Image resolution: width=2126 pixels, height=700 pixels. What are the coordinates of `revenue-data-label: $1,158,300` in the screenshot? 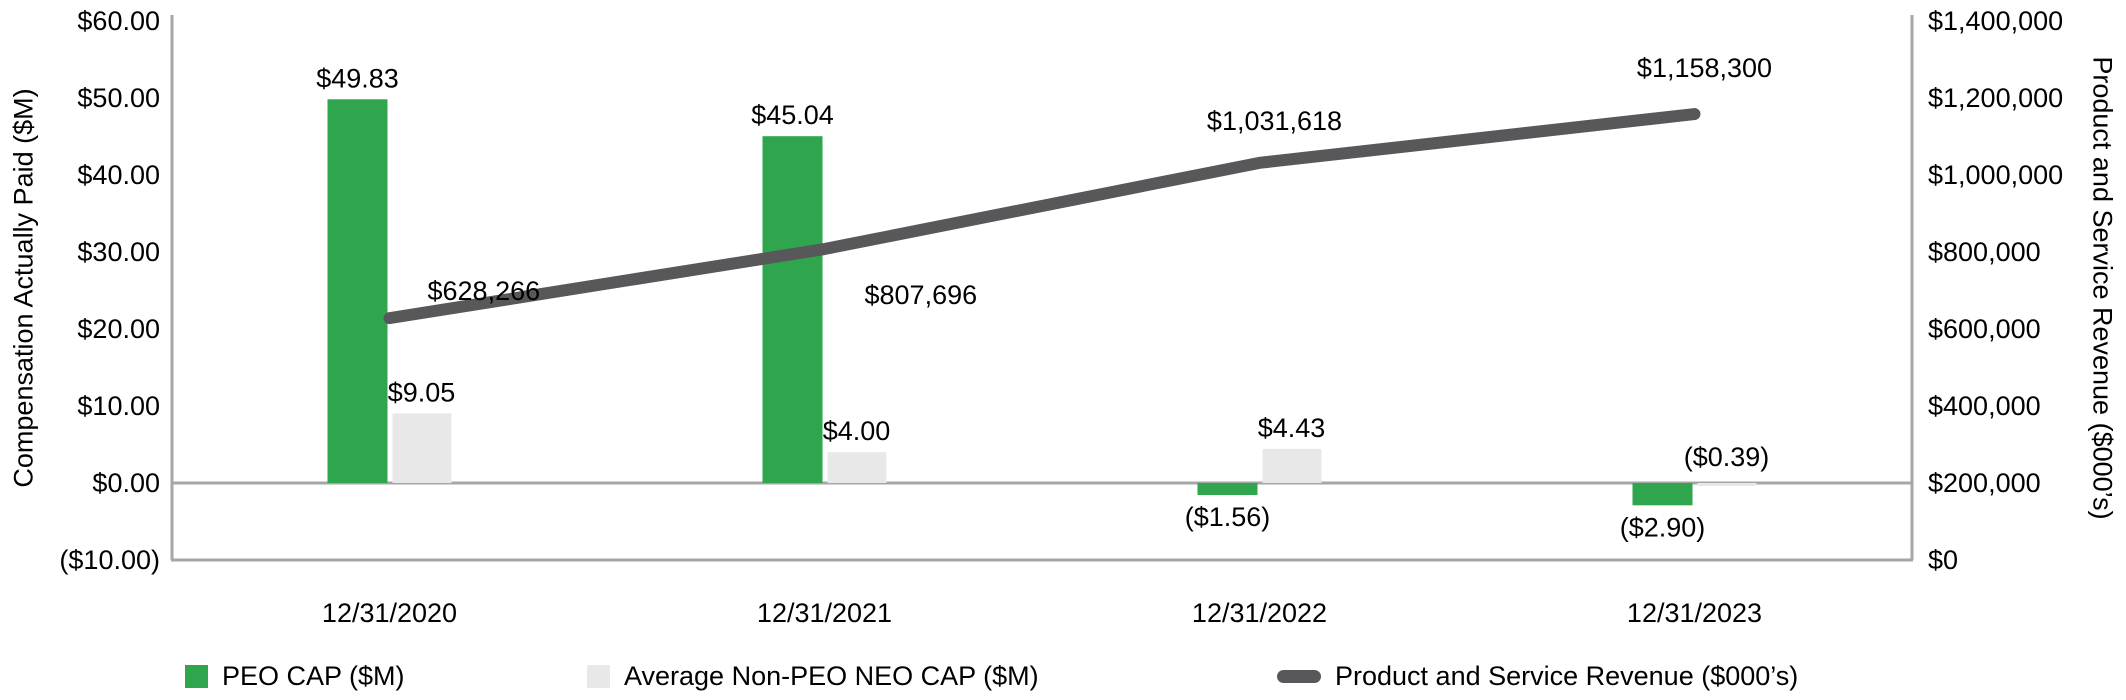 It's located at (1704, 68).